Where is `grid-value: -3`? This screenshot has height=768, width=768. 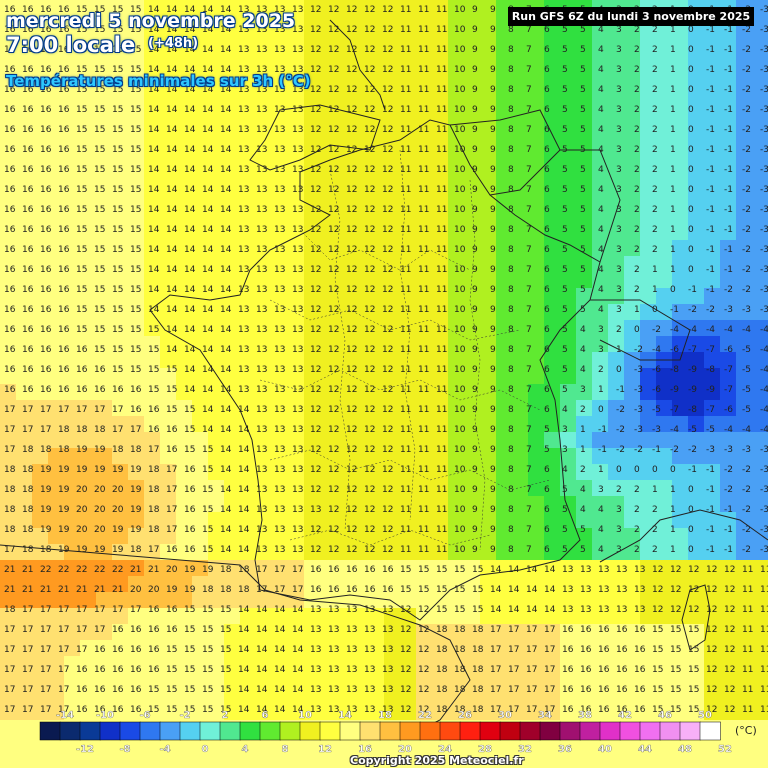 grid-value: -3 is located at coordinates (764, 130).